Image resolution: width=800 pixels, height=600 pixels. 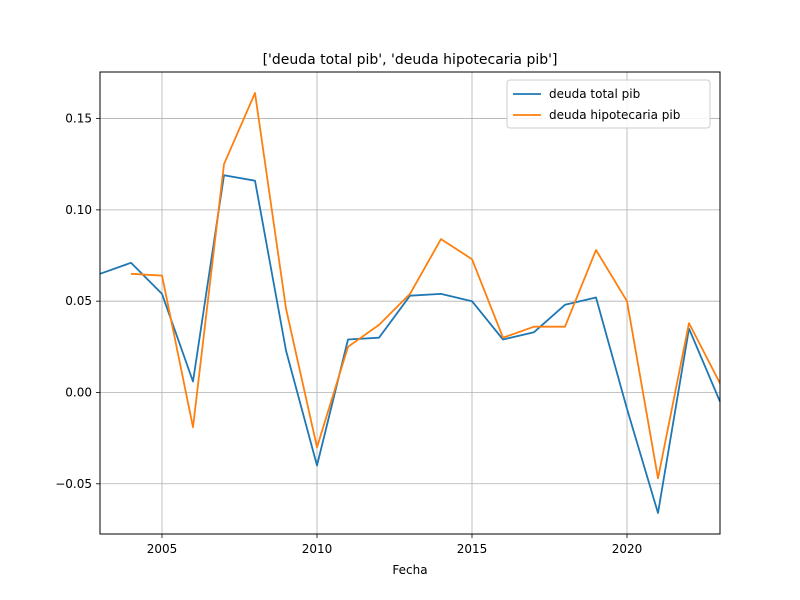 What do you see at coordinates (594, 94) in the screenshot?
I see `legend-label-0: deuda total pib` at bounding box center [594, 94].